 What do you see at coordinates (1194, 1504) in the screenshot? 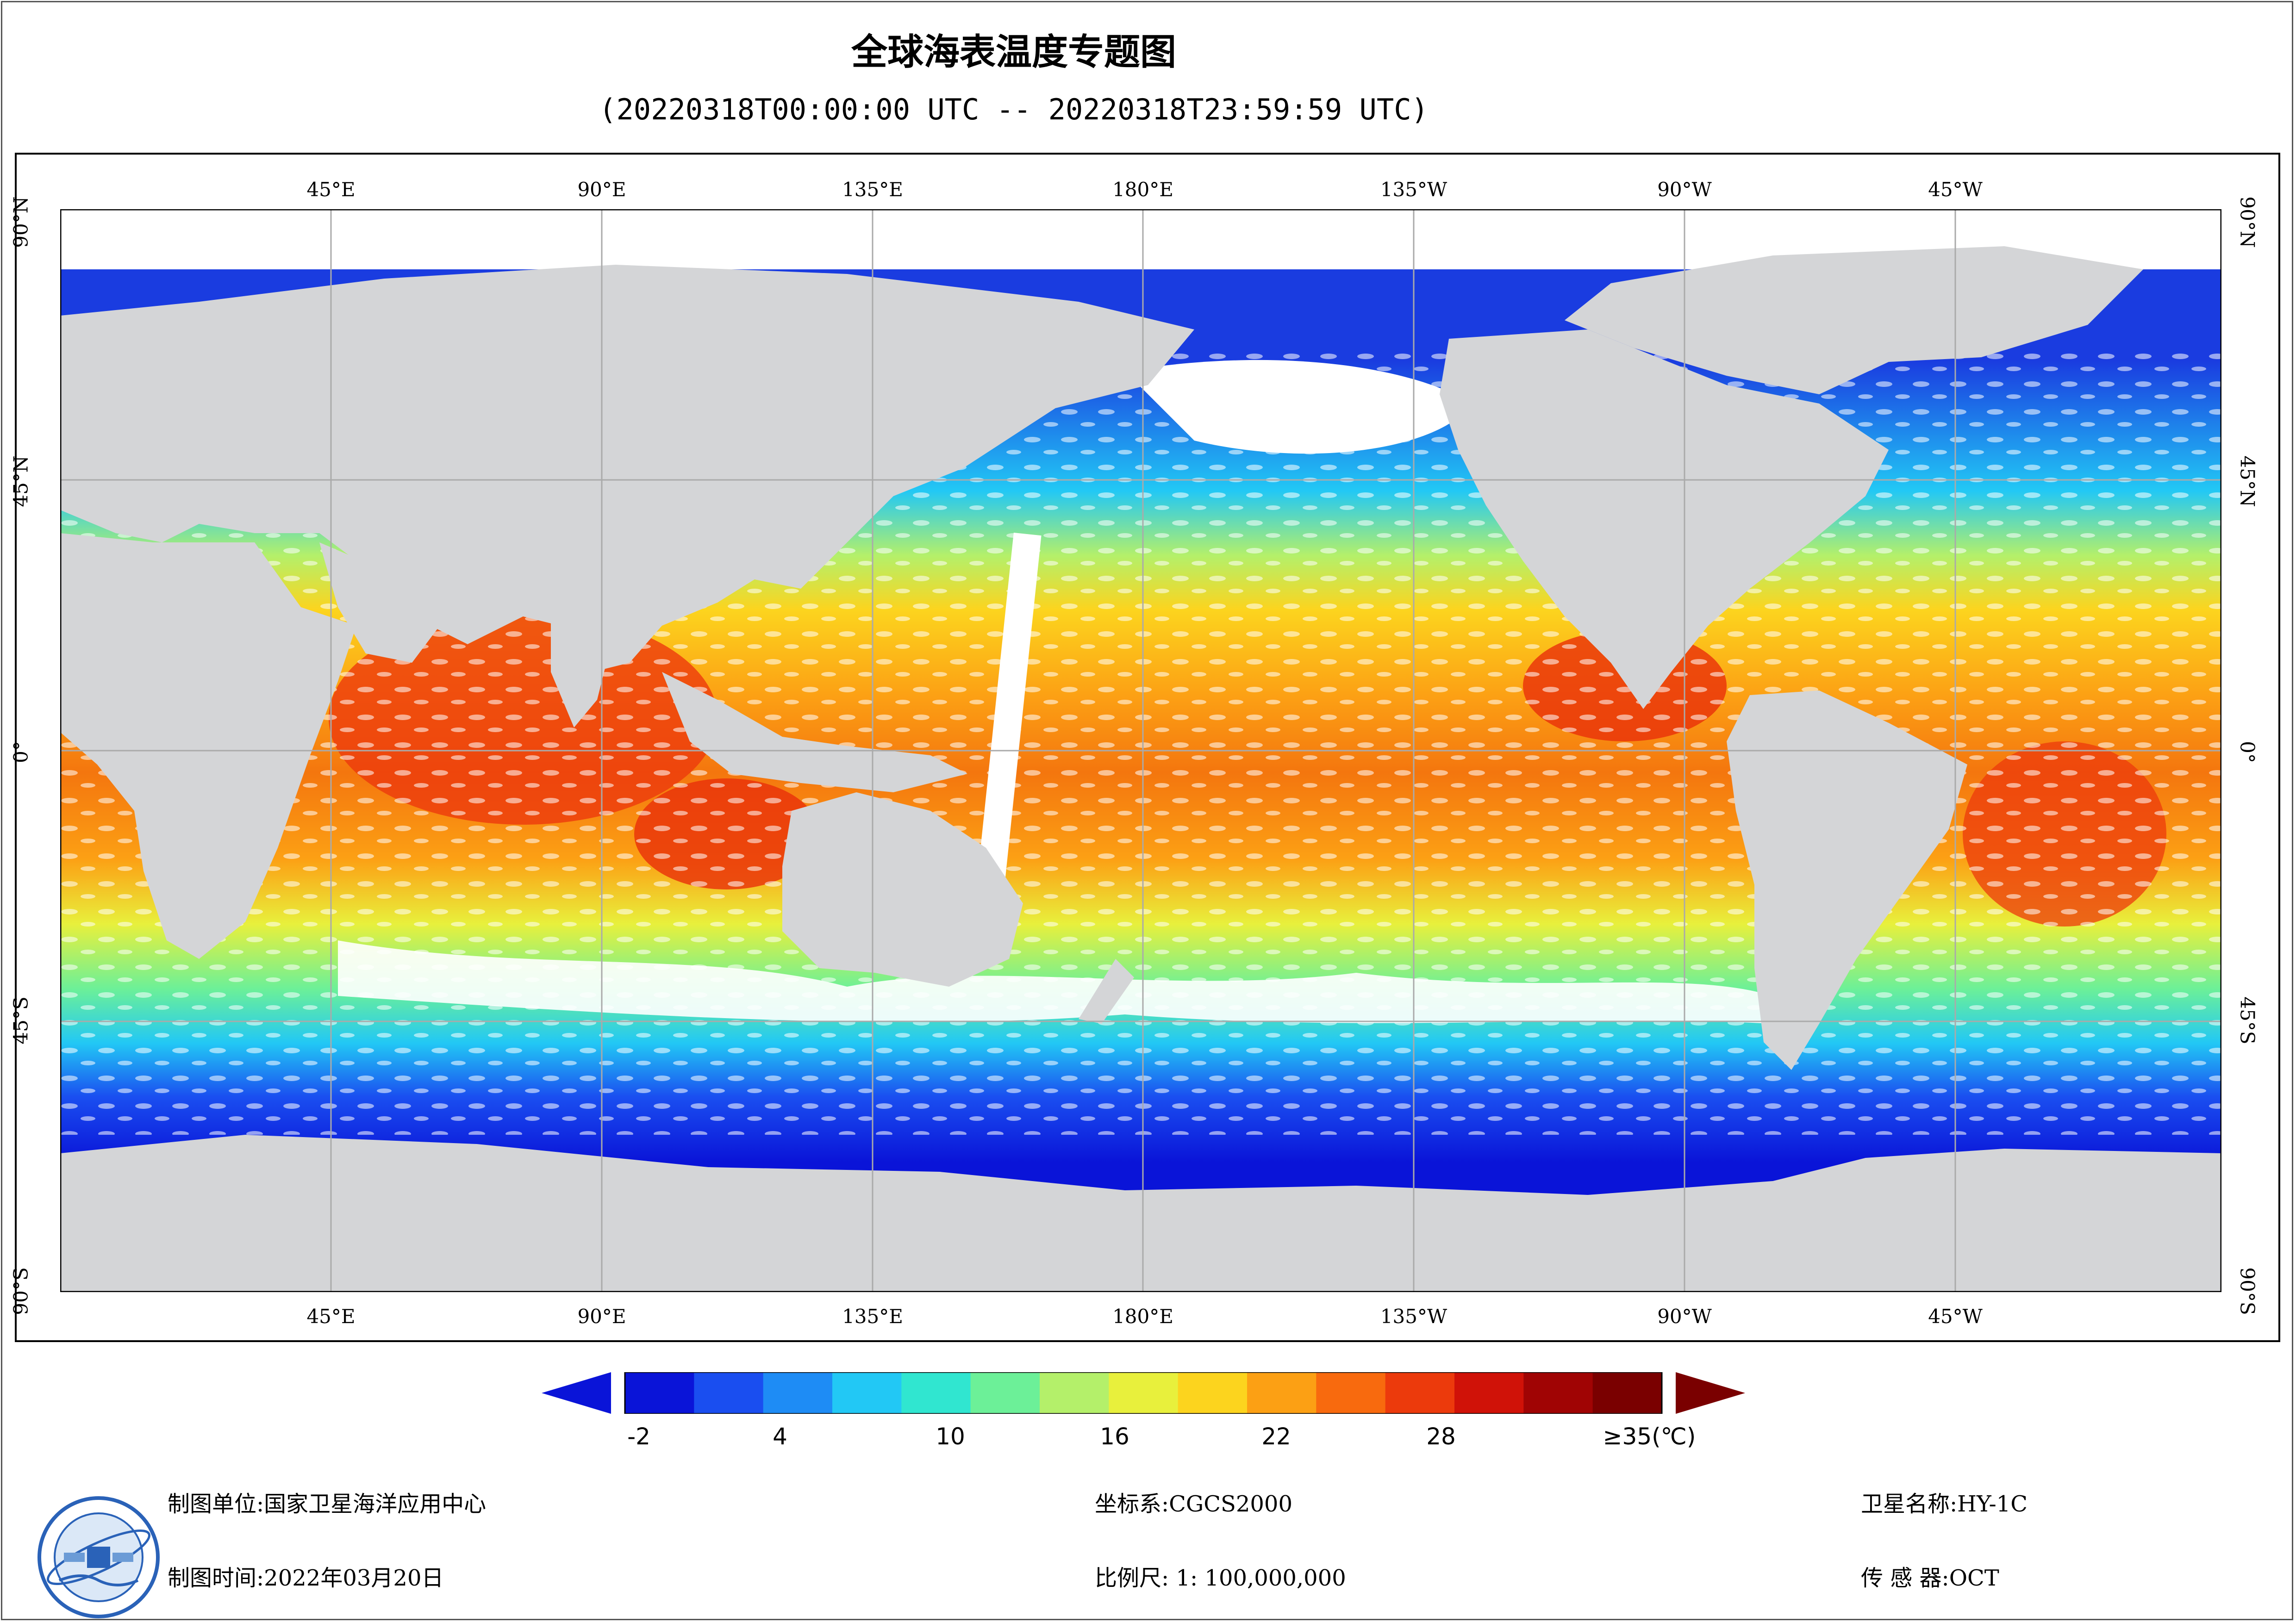
I see `coordinate-system: 坐标系:CGCS2000` at bounding box center [1194, 1504].